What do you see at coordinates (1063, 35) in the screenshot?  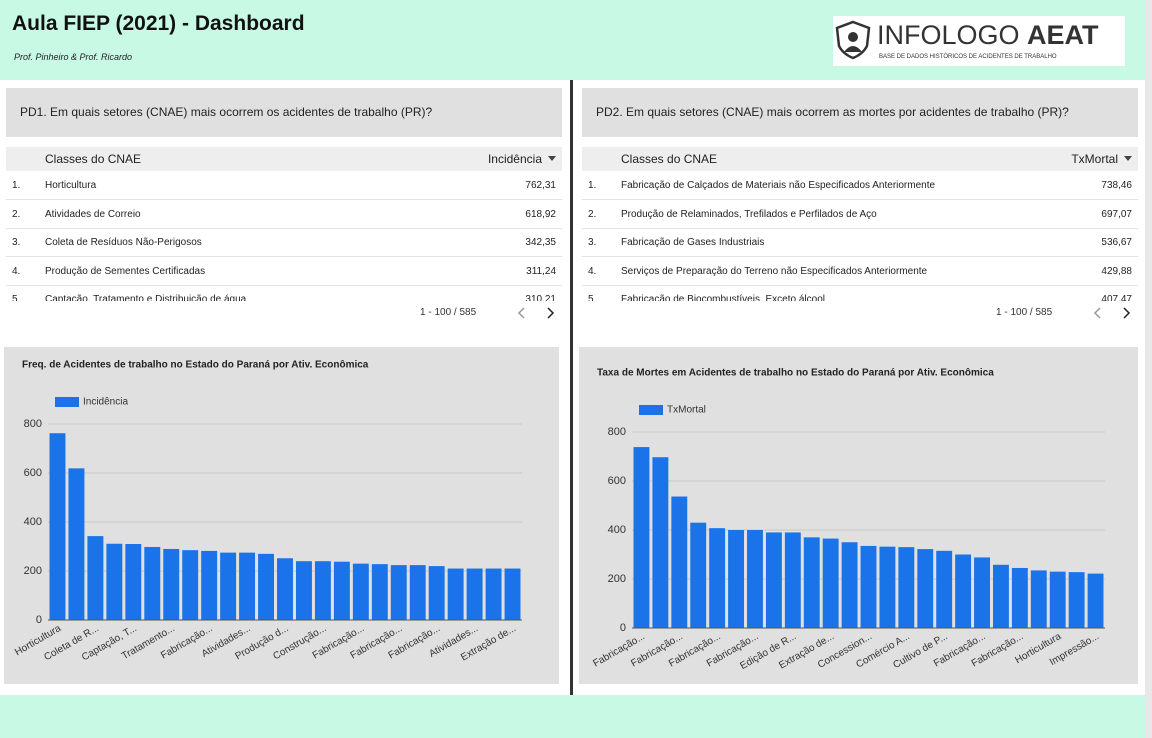 I see `logo-bold: AEAT` at bounding box center [1063, 35].